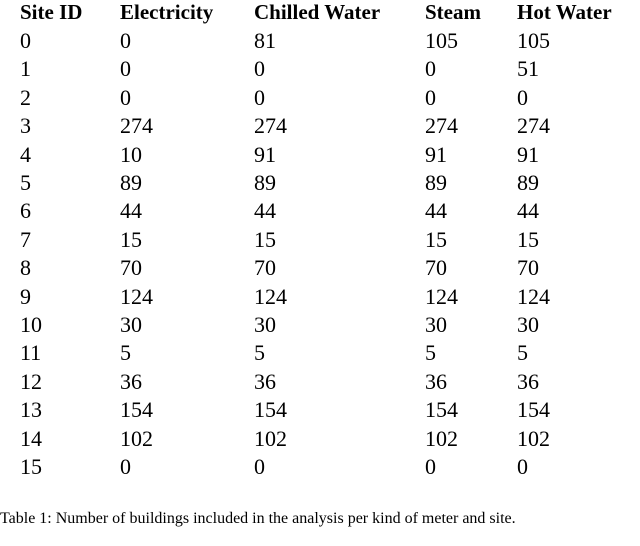  What do you see at coordinates (528, 69) in the screenshot?
I see `table-cell: 51` at bounding box center [528, 69].